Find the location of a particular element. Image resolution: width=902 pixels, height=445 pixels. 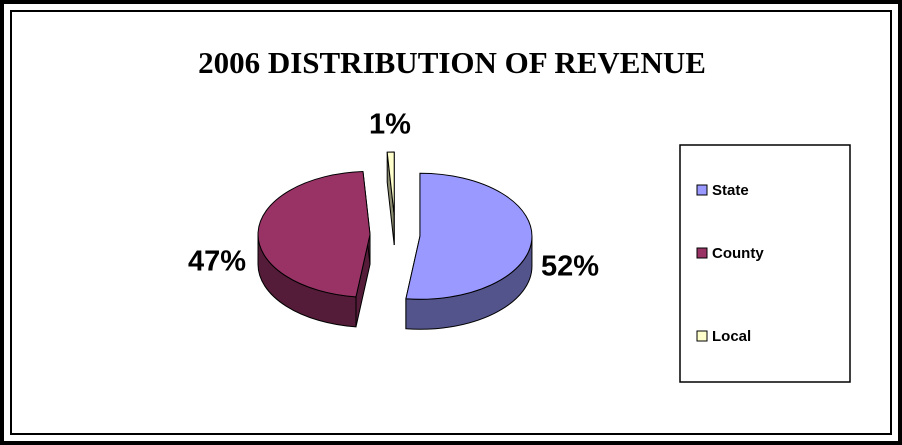

legend-box is located at coordinates (765, 263).